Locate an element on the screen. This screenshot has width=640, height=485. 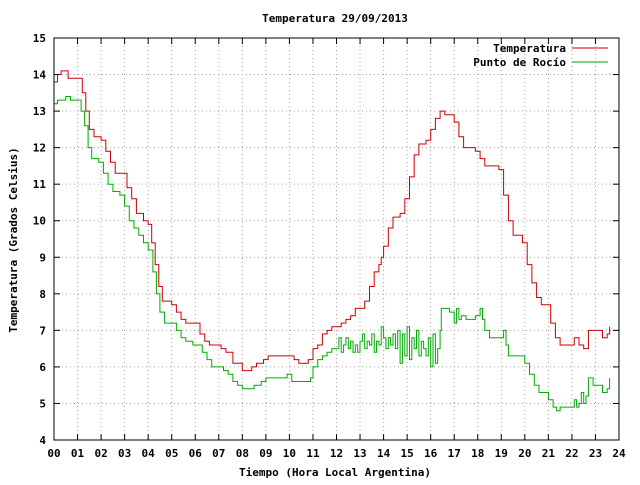
x-tick-label: 02 is located at coordinates (100, 453).